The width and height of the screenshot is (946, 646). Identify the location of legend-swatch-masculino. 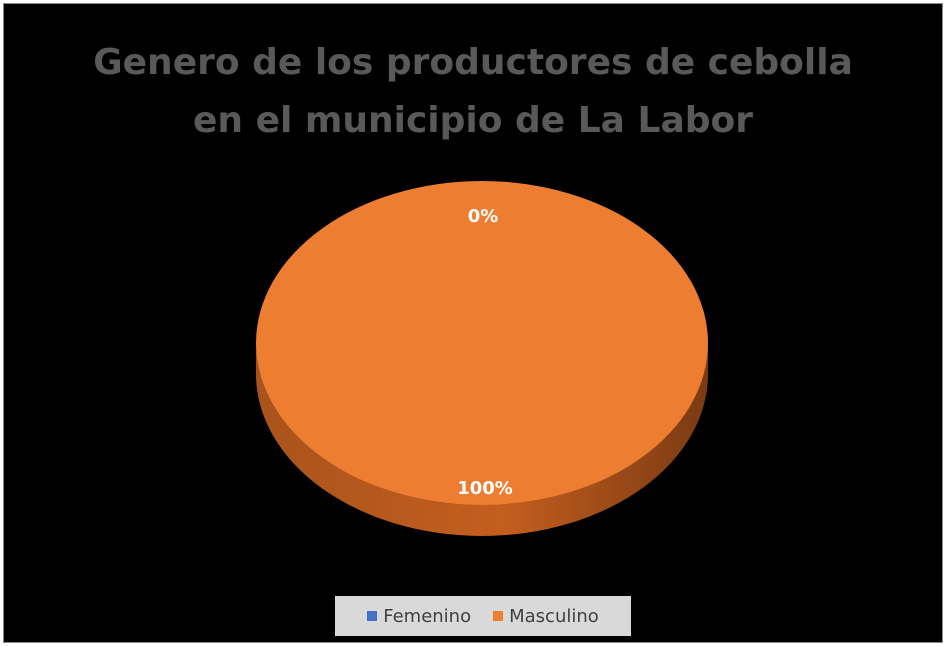
(498, 616).